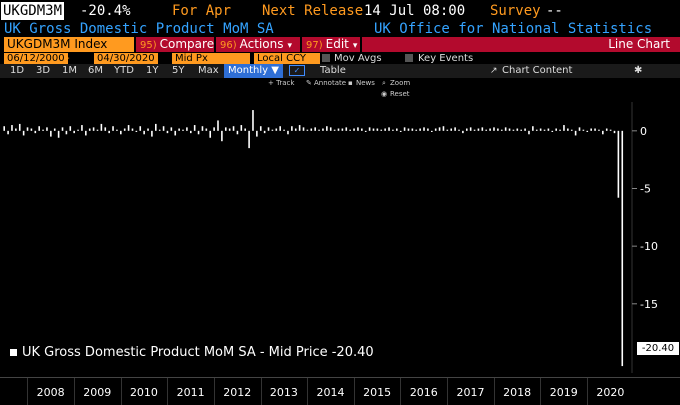  I want to click on annotation-toolbar: + Track ✎ Annotate ▪ News ⌕ Zoom ◉ Reset, so click(340, 90).